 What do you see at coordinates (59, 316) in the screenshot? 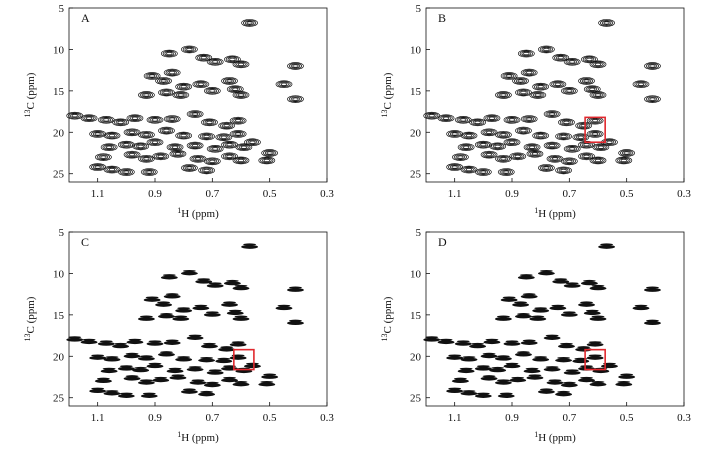
I see `y-tick-label: 15` at bounding box center [59, 316].